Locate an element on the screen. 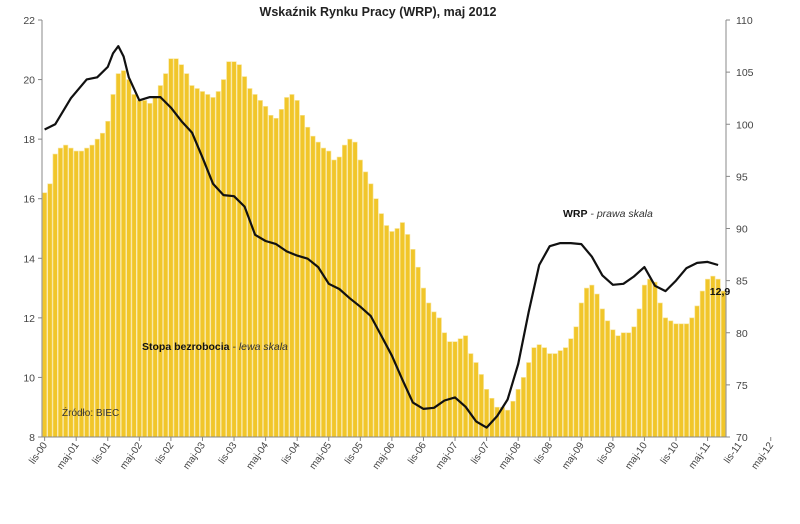 The image size is (800, 524). right-tick-label: 90 is located at coordinates (742, 230).